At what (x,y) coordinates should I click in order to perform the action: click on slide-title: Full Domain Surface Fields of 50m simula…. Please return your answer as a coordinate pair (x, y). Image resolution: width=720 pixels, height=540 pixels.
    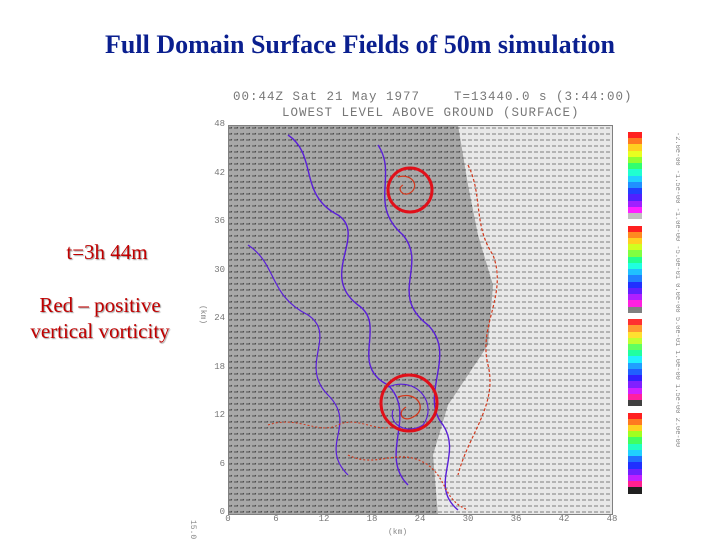
    Looking at the image, I should click on (360, 44).